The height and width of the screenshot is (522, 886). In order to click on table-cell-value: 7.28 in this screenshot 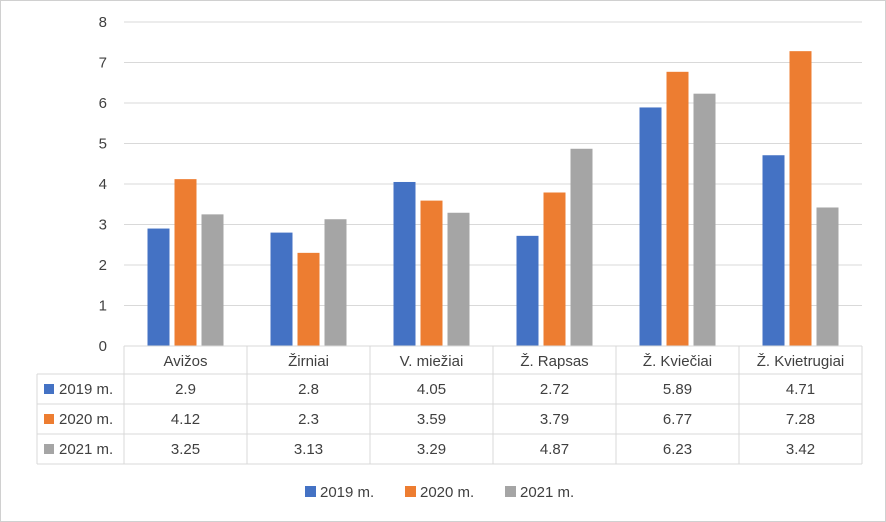, I will do `click(800, 419)`.